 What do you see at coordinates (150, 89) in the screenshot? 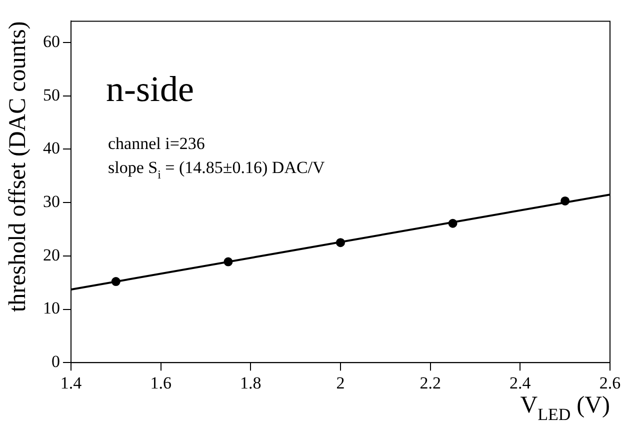
I see `text: n-side` at bounding box center [150, 89].